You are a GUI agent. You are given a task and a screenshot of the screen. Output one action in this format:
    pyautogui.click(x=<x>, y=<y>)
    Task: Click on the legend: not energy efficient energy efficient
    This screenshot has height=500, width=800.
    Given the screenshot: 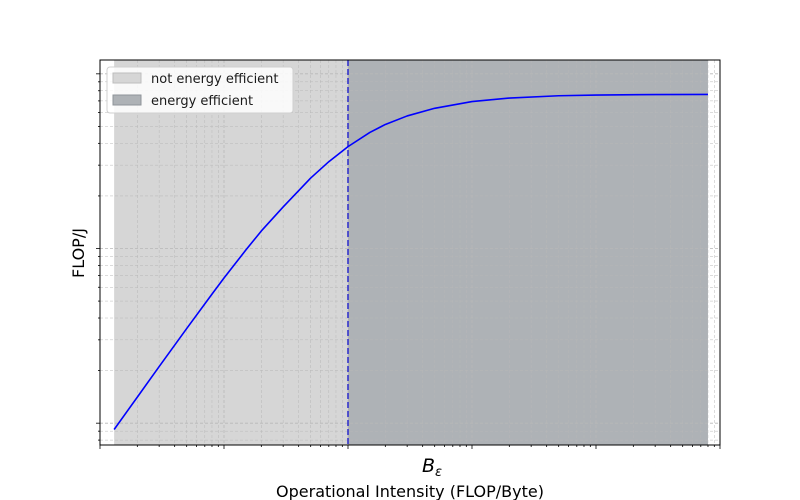 What is the action you would take?
    pyautogui.click(x=200, y=90)
    